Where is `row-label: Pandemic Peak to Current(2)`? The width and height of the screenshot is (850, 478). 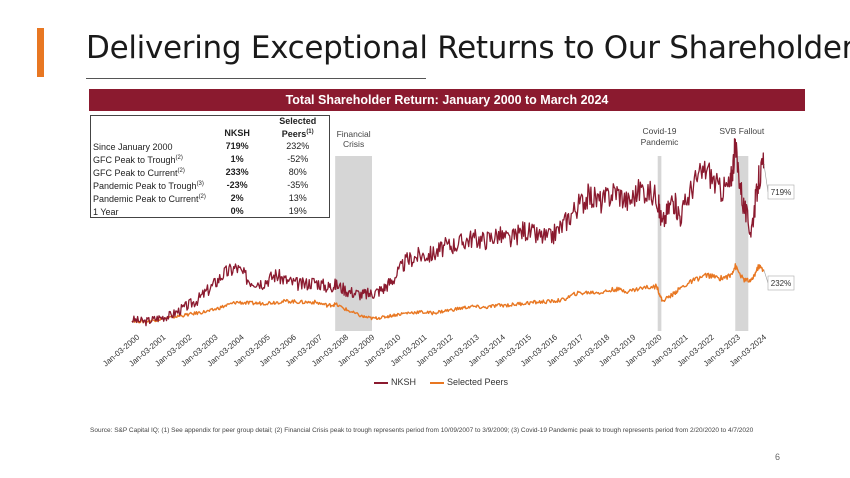
row-label: Pandemic Peak to Current(2) is located at coordinates (149, 198).